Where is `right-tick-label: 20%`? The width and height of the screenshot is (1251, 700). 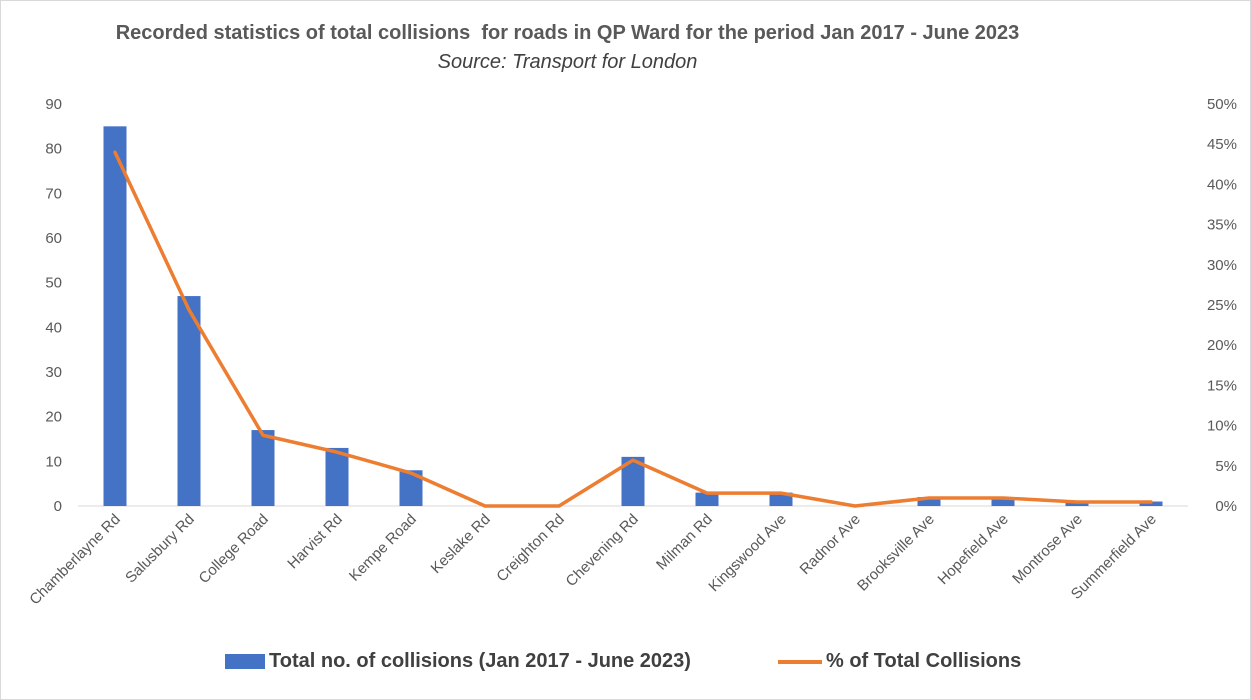
right-tick-label: 20% is located at coordinates (1222, 345).